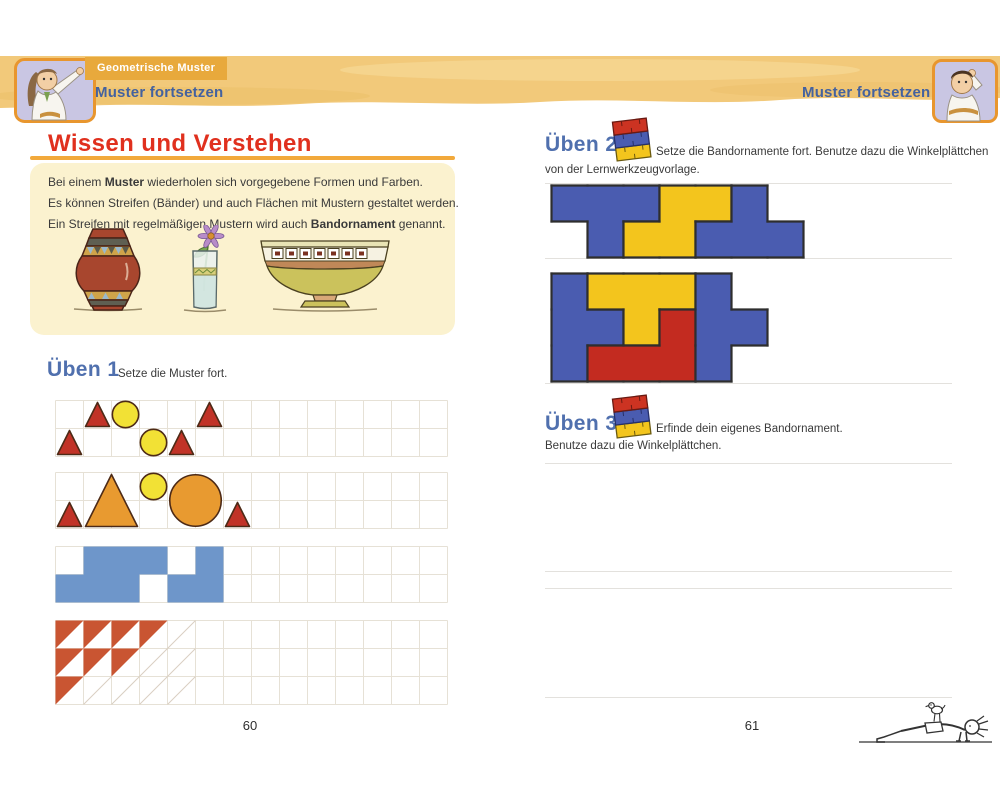 The height and width of the screenshot is (800, 1000). What do you see at coordinates (925, 722) in the screenshot?
I see `pushup-kid-illustration` at bounding box center [925, 722].